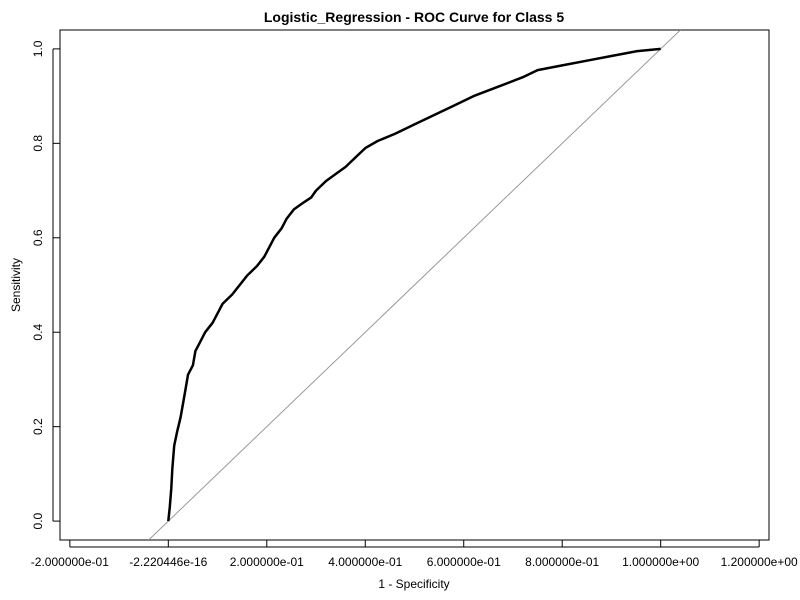 The width and height of the screenshot is (800, 600). What do you see at coordinates (562, 562) in the screenshot?
I see `x-tick-label: 8.000000e-01` at bounding box center [562, 562].